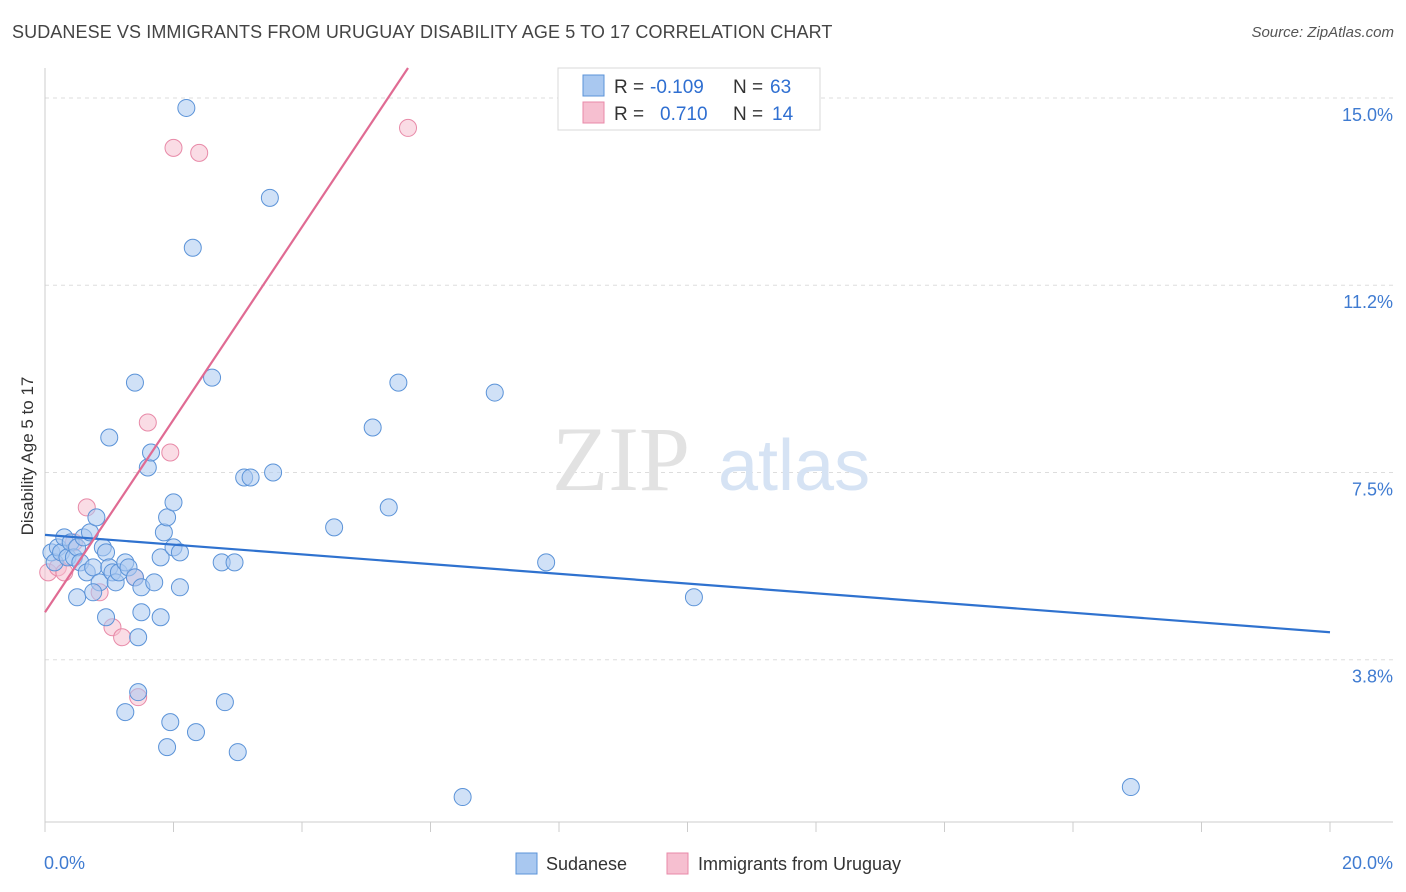 This screenshot has height=892, width=1406. Describe the element at coordinates (794, 466) in the screenshot. I see `watermark-atlas: atlas` at that location.